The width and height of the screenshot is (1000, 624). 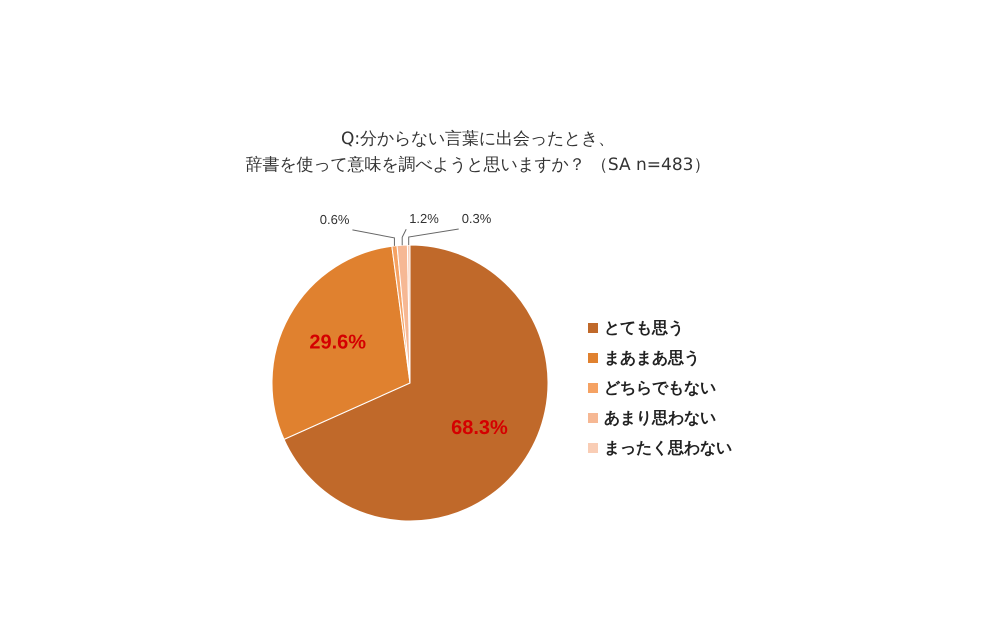 I want to click on data-label: 0.3%, so click(x=477, y=218).